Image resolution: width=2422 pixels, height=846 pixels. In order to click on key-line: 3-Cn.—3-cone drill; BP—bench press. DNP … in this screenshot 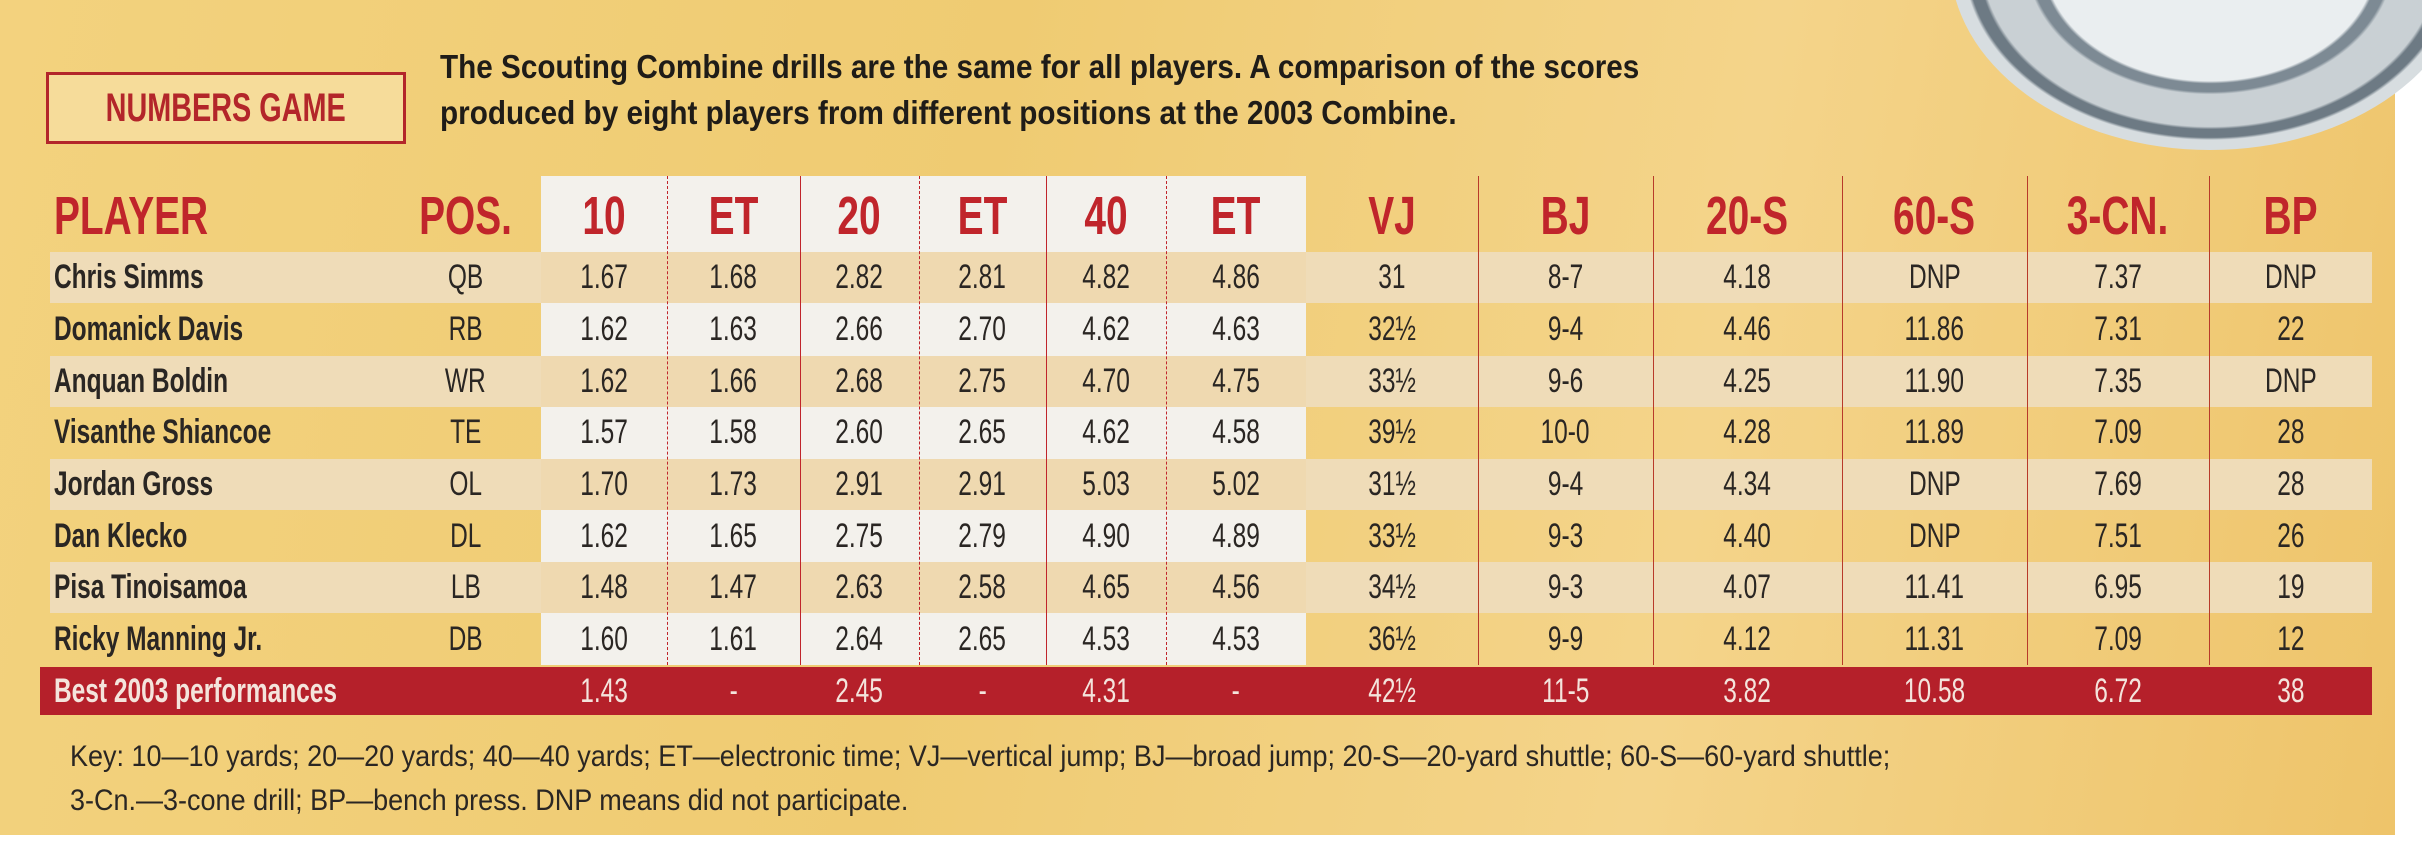, I will do `click(489, 800)`.